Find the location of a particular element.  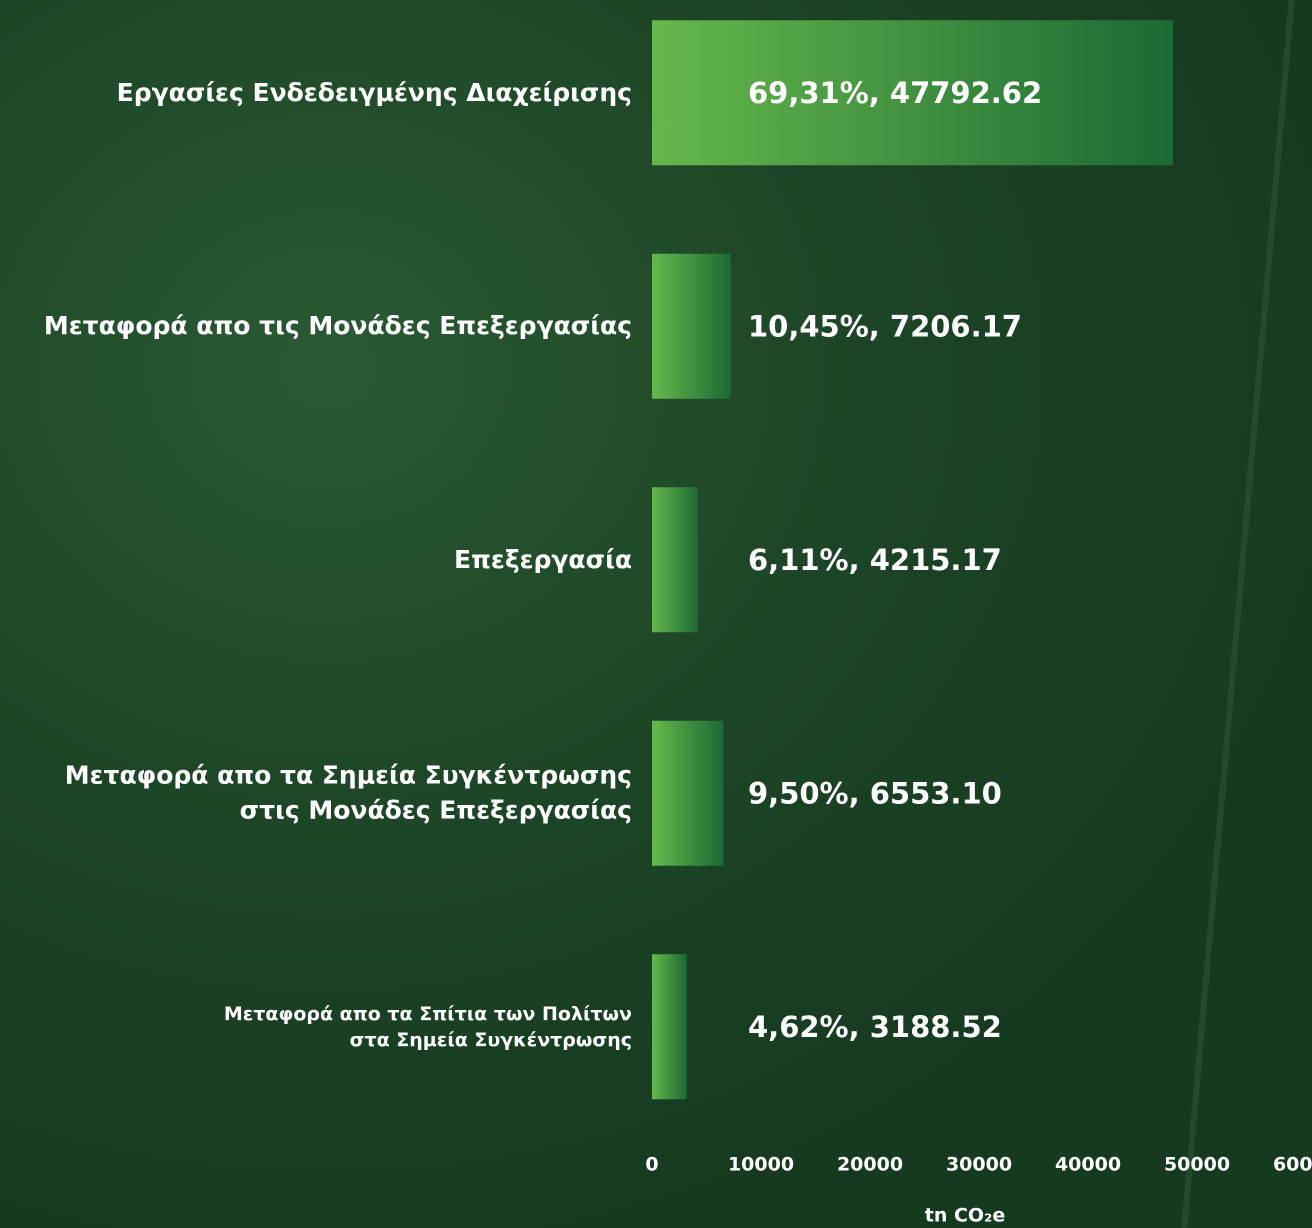

x-tick-label: 30000 is located at coordinates (979, 1165).